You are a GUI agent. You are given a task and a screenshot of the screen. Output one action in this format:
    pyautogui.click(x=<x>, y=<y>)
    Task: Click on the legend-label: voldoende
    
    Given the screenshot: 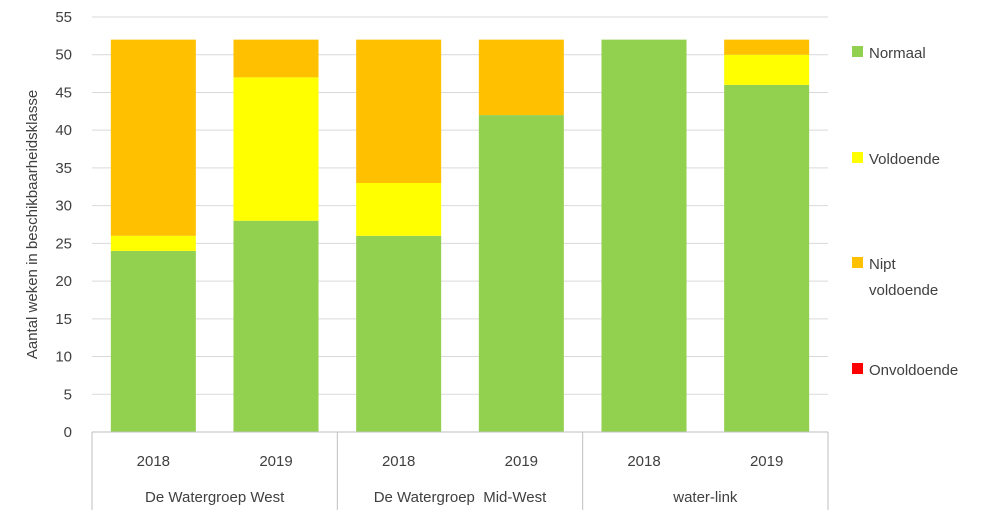 What is the action you would take?
    pyautogui.click(x=903, y=290)
    